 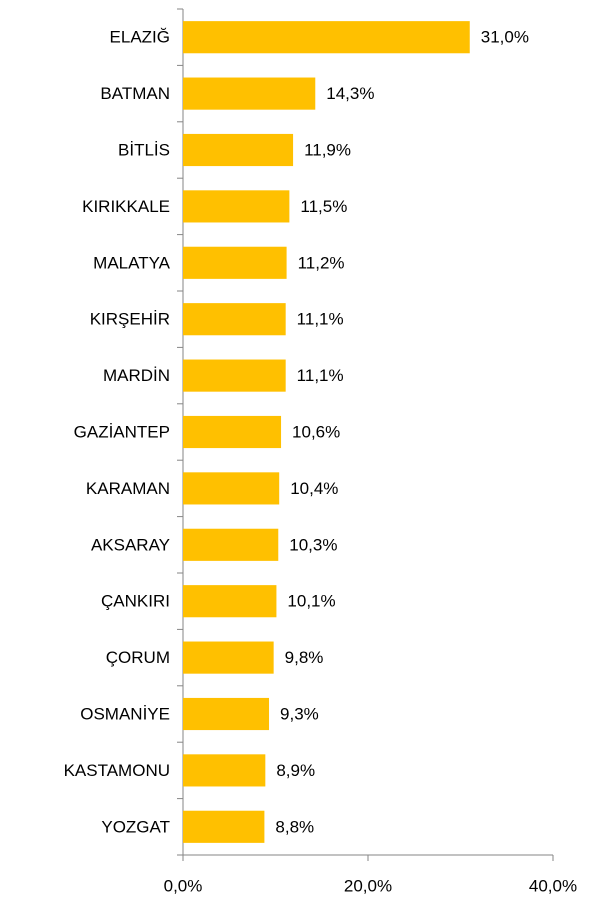 What do you see at coordinates (304, 657) in the screenshot?
I see `value-label: 9,8%` at bounding box center [304, 657].